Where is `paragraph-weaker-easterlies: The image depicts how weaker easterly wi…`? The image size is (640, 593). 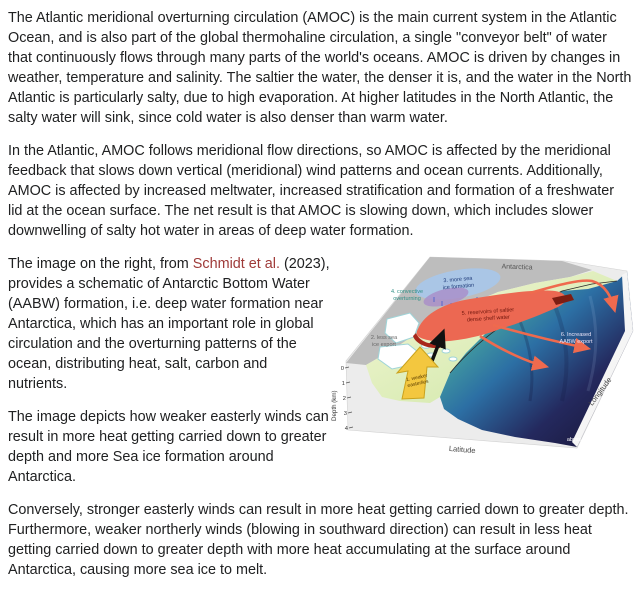
paragraph-weaker-easterlies: The image depicts how weaker easterly wi… is located at coordinates (169, 447).